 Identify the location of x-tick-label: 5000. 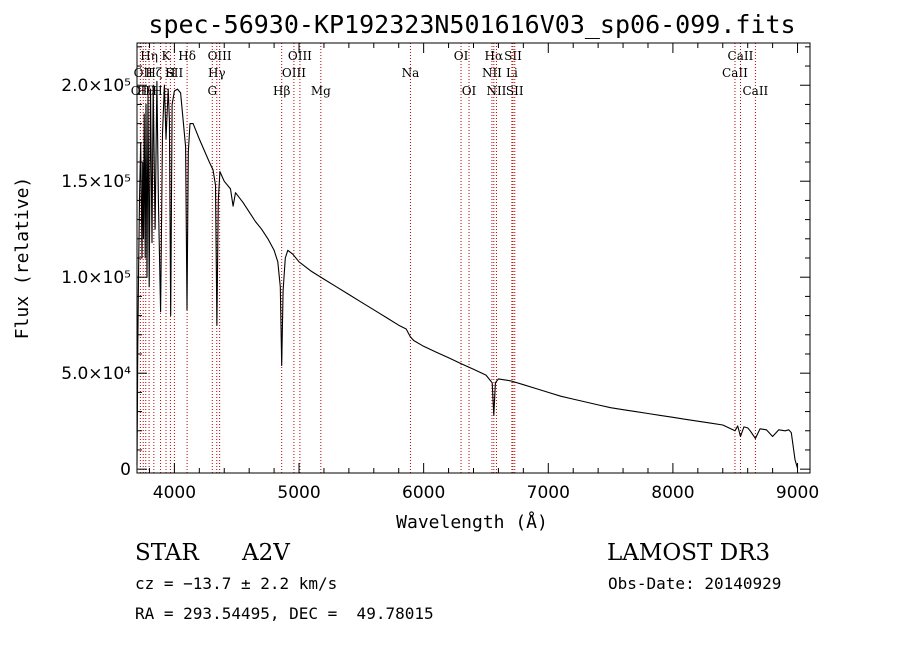
(298, 493).